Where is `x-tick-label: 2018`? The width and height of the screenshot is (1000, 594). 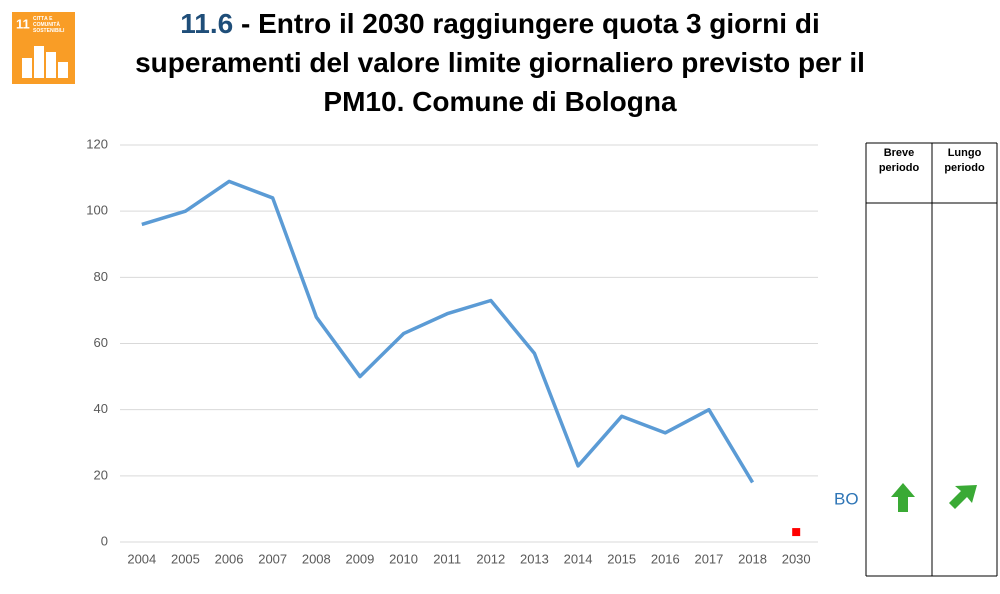 x-tick-label: 2018 is located at coordinates (752, 558).